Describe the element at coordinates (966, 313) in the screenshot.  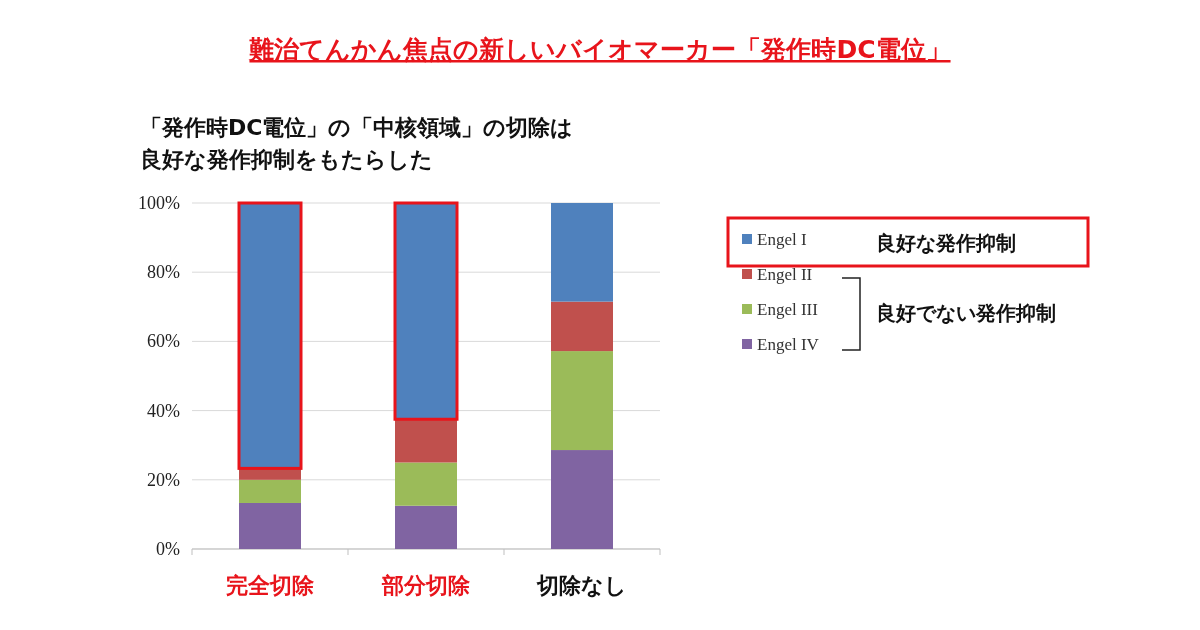
I see `text: 良好でない発作抑制` at that location.